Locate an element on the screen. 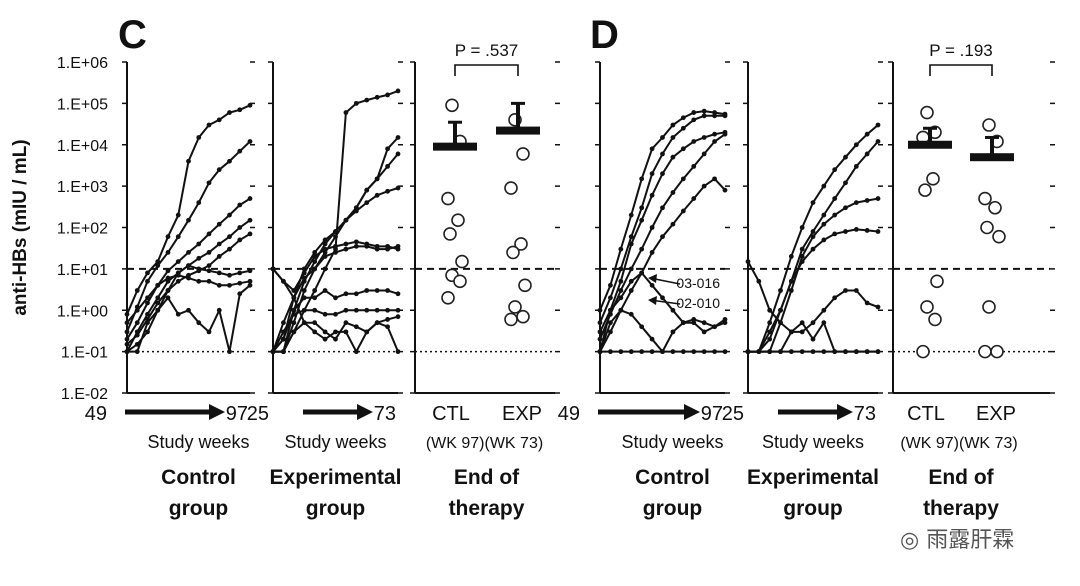 The width and height of the screenshot is (1080, 586). y-tick-label: 1.E+05 is located at coordinates (82, 104).